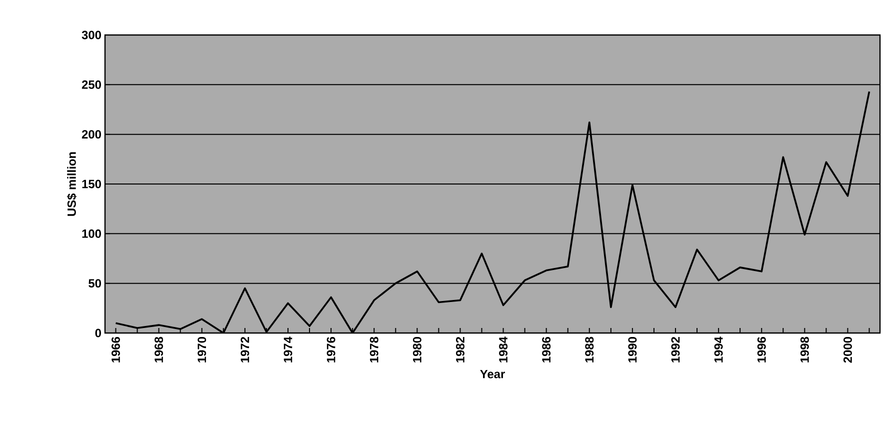 The height and width of the screenshot is (425, 883). What do you see at coordinates (546, 349) in the screenshot?
I see `x-tick-label: 1986` at bounding box center [546, 349].